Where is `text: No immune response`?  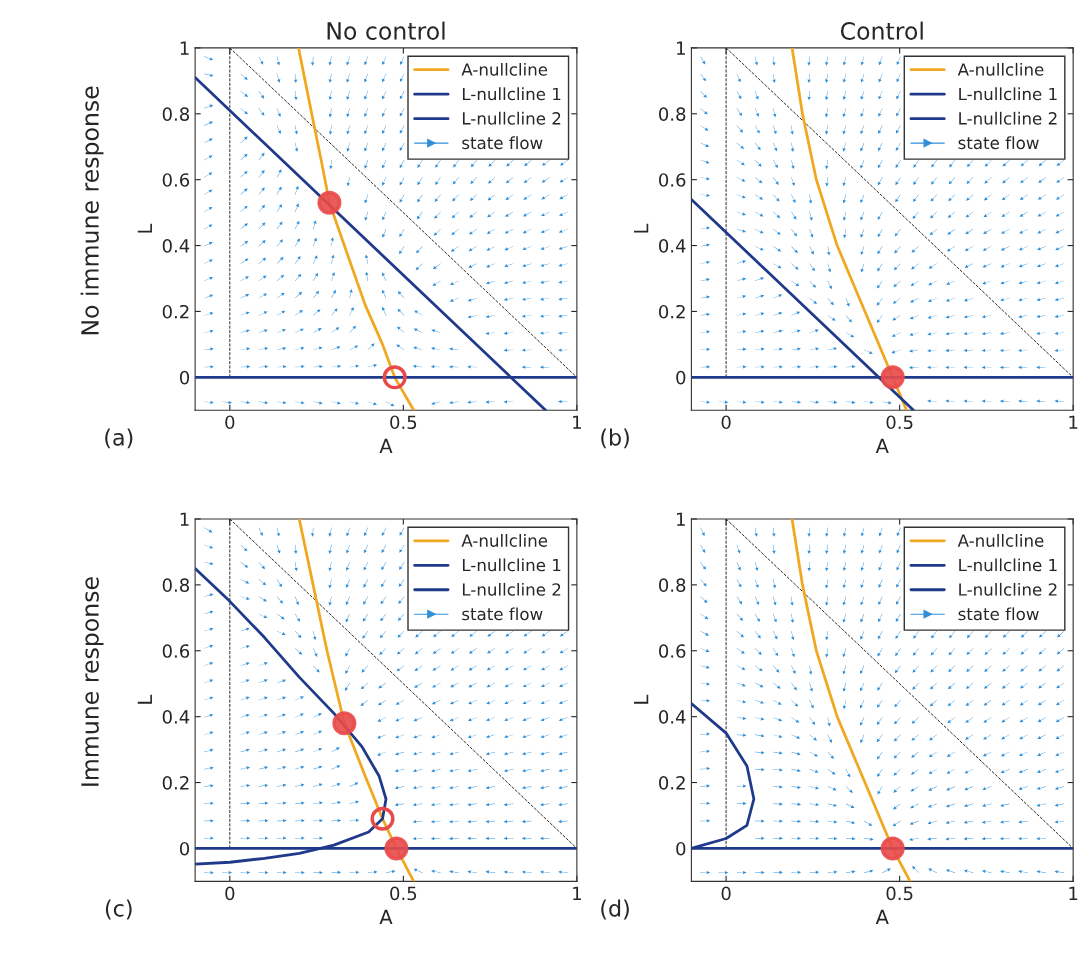 text: No immune response is located at coordinates (92, 210).